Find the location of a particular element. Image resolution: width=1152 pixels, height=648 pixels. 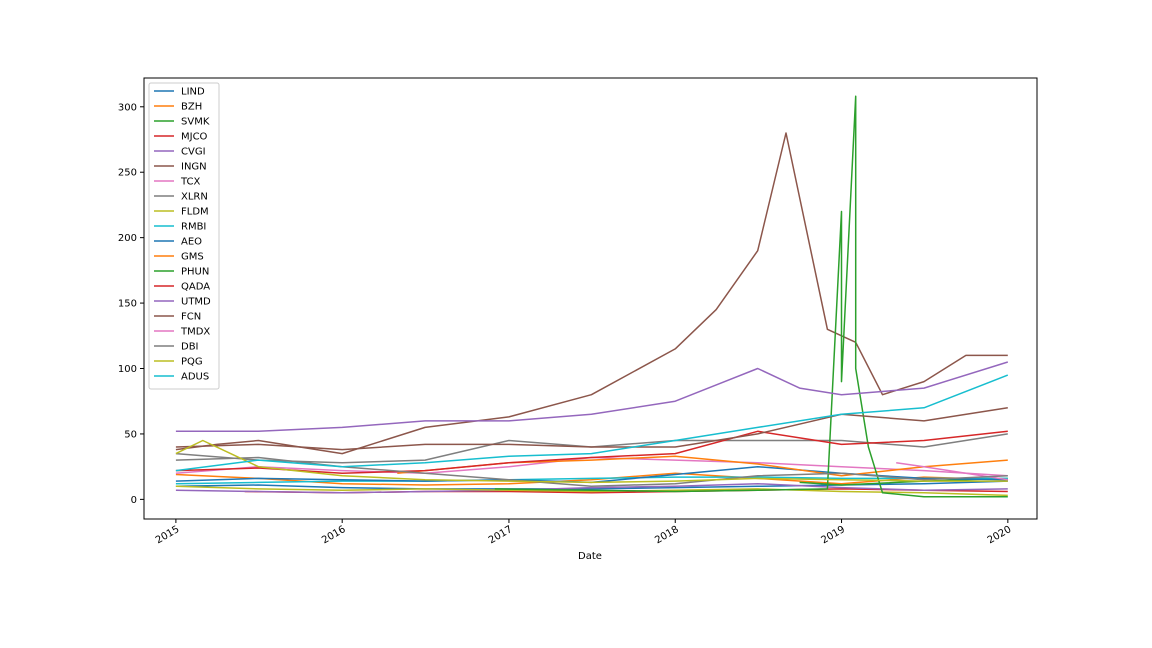

x-axis-label: Date is located at coordinates (590, 556).